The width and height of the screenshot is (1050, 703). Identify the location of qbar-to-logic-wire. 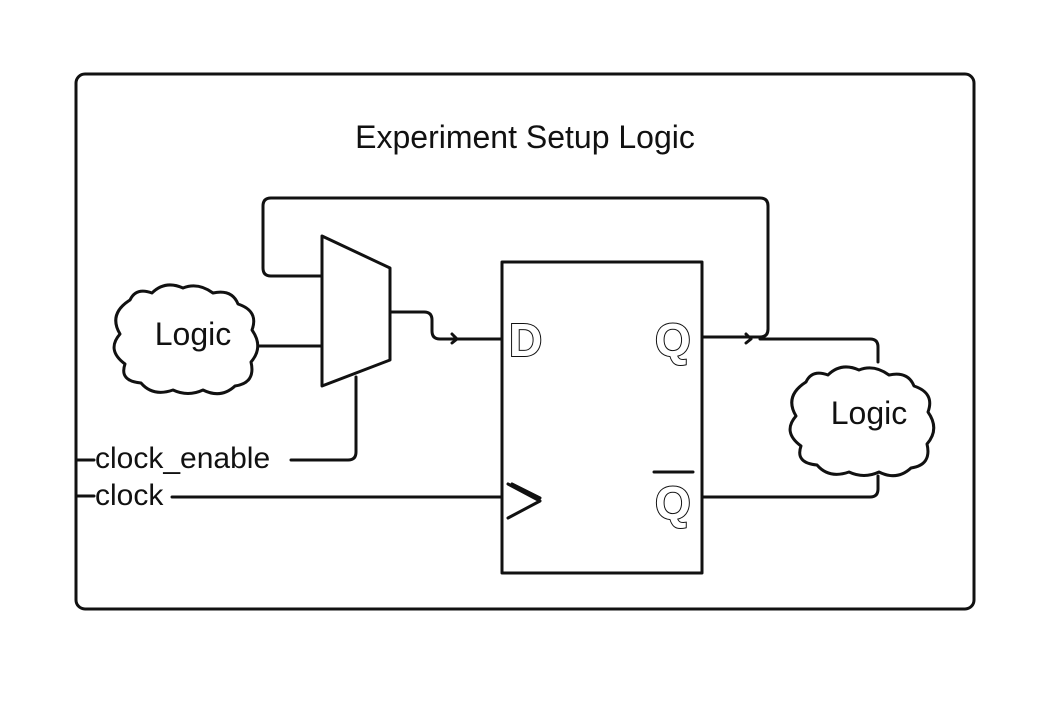
(790, 486).